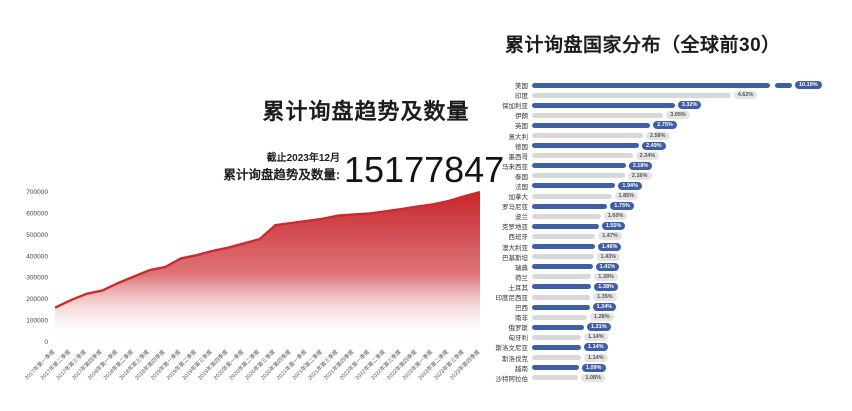 This screenshot has width=852, height=411. Describe the element at coordinates (515, 208) in the screenshot. I see `country-label: 罗马尼亚` at that location.